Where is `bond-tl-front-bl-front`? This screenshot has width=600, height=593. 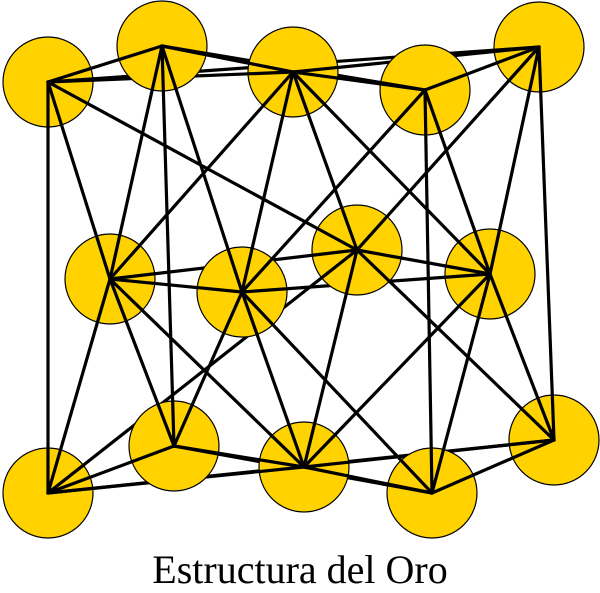
bond-tl-front-bl-front is located at coordinates (168, 246).